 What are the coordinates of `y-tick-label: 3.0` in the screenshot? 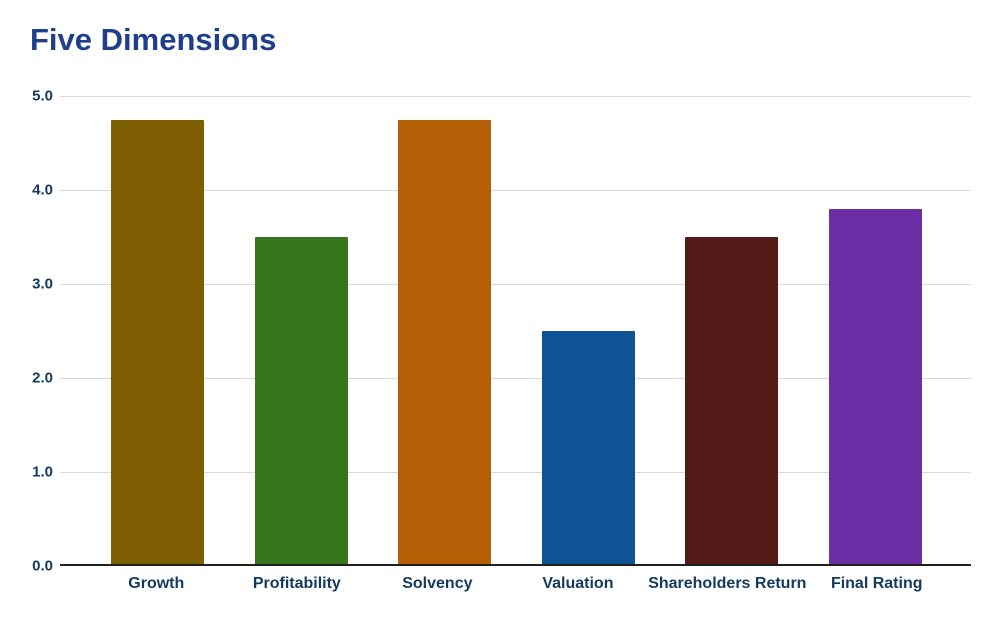 It's located at (42, 284).